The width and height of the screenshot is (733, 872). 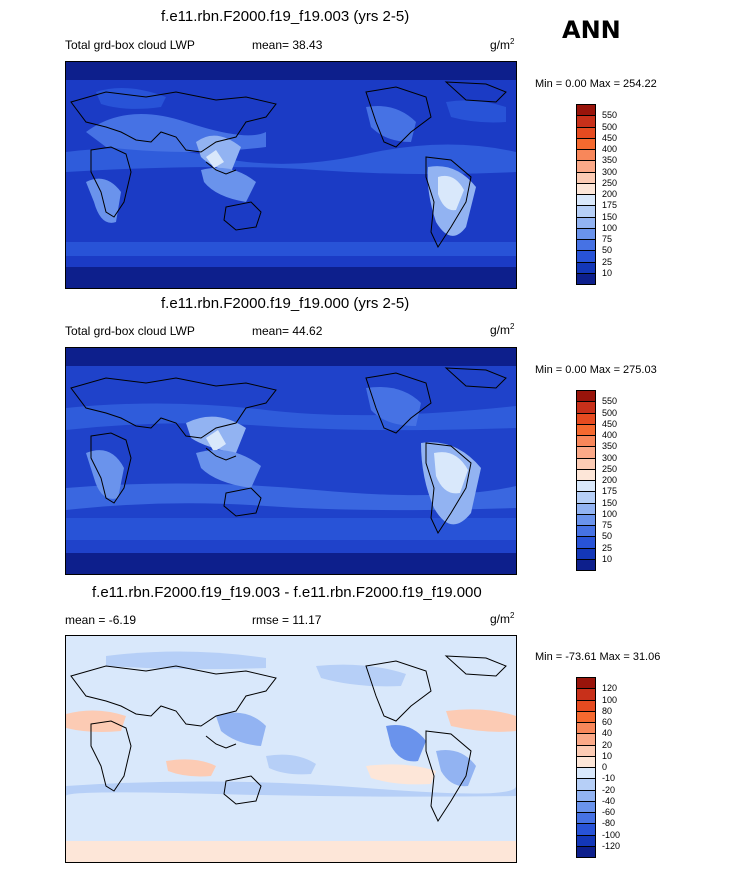 What do you see at coordinates (285, 16) in the screenshot?
I see `panel-1-title: f.e11.rbn.F2000.f19_f19.003 (yrs 2-5)` at bounding box center [285, 16].